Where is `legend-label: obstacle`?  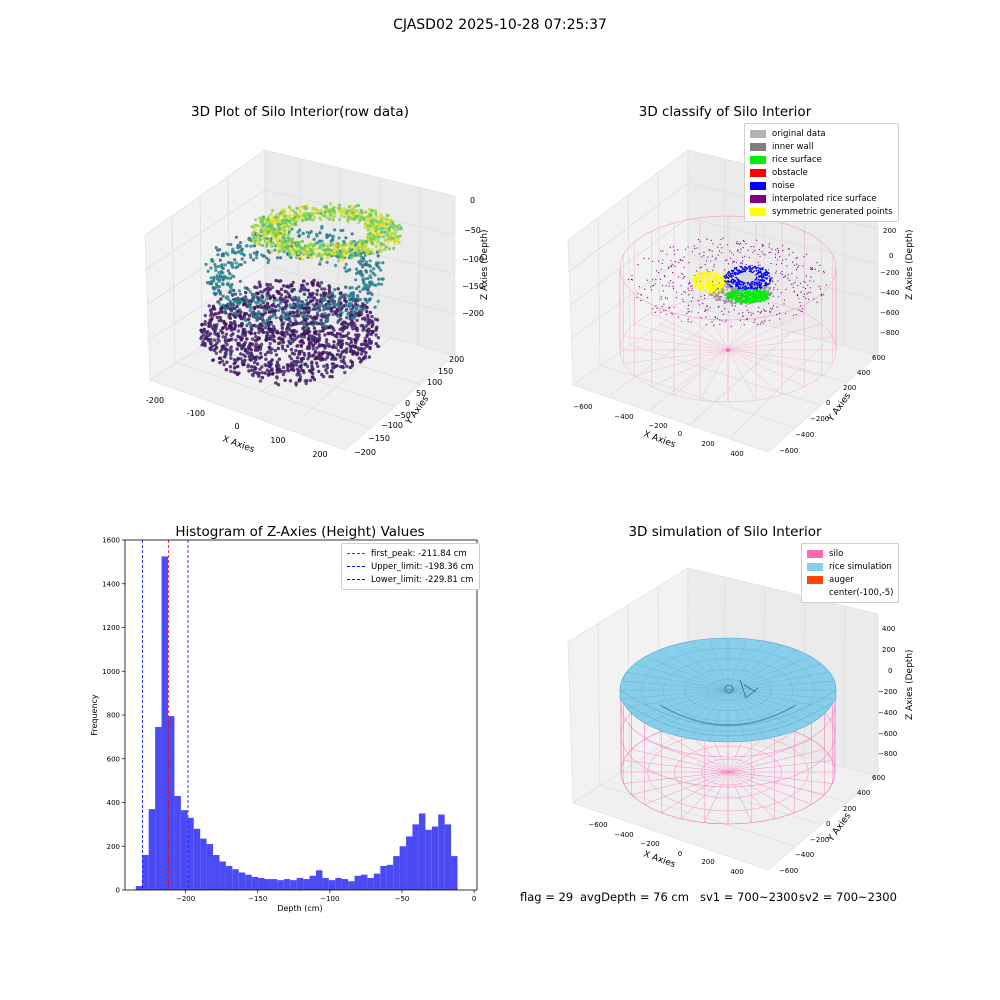
legend-label: obstacle is located at coordinates (790, 172).